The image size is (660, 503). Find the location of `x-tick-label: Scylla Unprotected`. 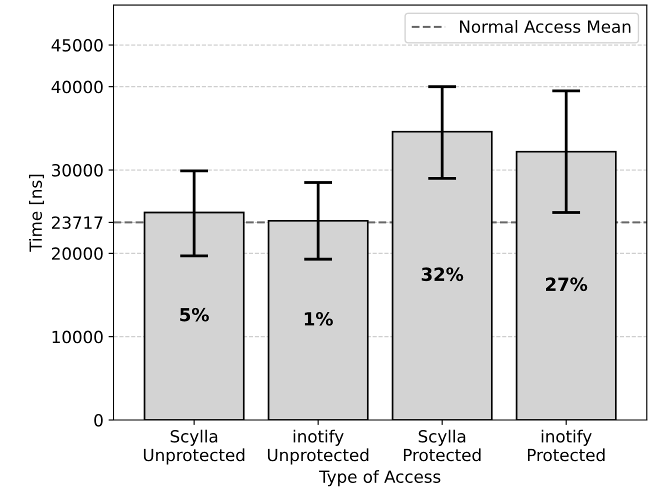

x-tick-label: Scylla Unprotected is located at coordinates (194, 447).